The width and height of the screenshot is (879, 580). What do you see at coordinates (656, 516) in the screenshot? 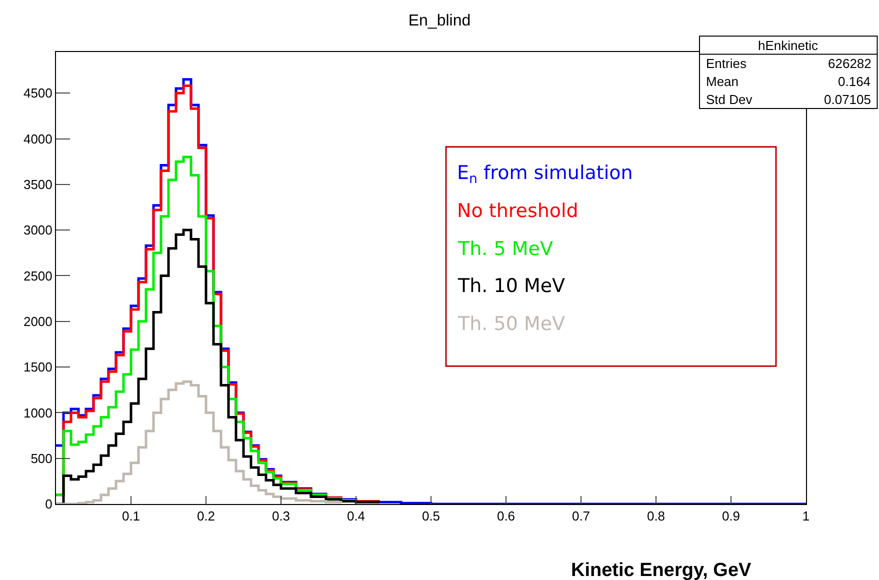
I see `x-tick-label: 0.8` at bounding box center [656, 516].